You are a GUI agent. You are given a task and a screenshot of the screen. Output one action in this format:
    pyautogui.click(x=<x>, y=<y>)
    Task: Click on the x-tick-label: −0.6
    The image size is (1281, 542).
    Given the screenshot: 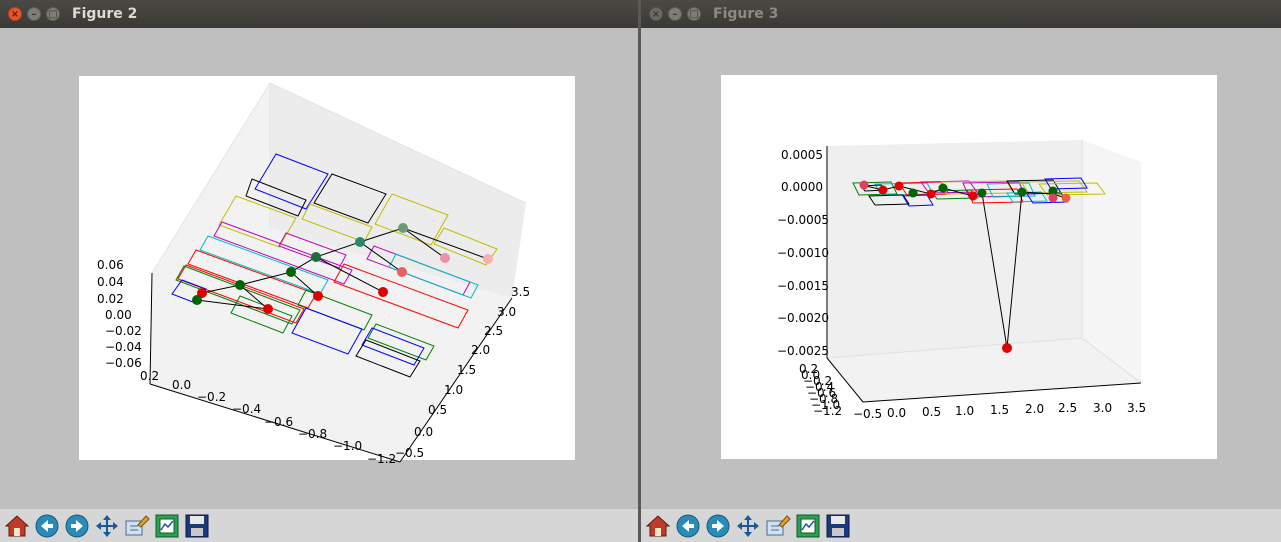 What is the action you would take?
    pyautogui.click(x=278, y=422)
    